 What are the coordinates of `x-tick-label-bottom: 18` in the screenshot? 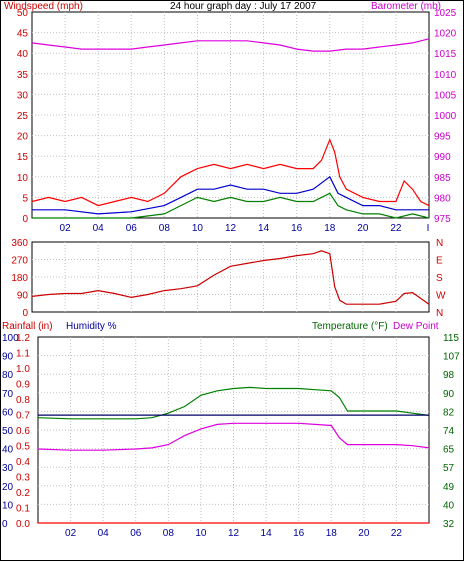 It's located at (332, 533).